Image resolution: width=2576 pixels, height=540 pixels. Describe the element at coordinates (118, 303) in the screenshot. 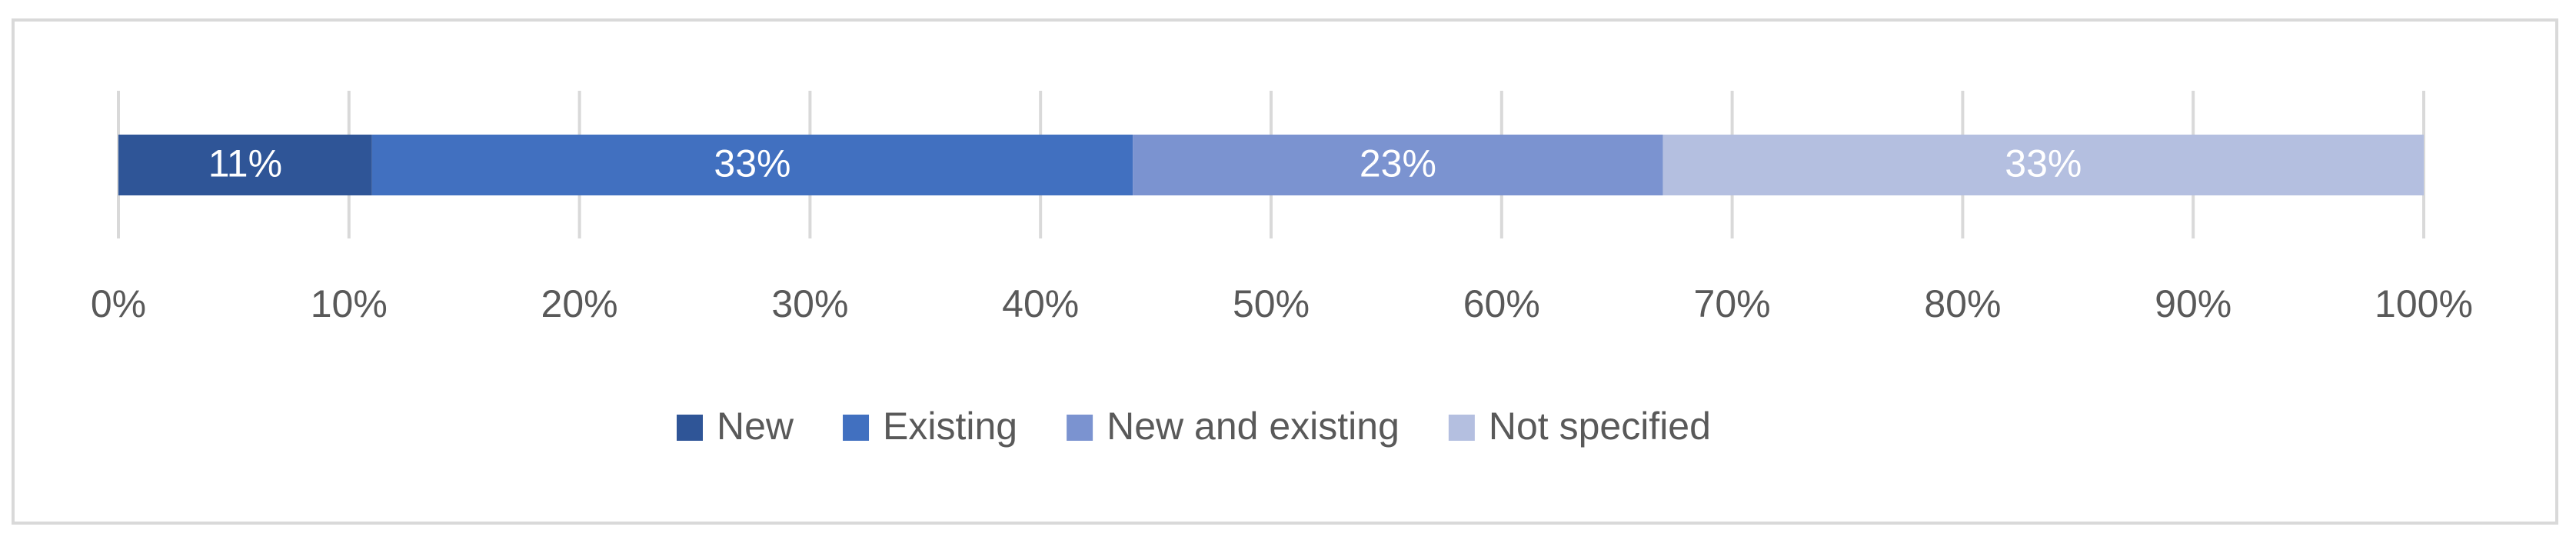

I see `x-tick-label: 0%` at that location.